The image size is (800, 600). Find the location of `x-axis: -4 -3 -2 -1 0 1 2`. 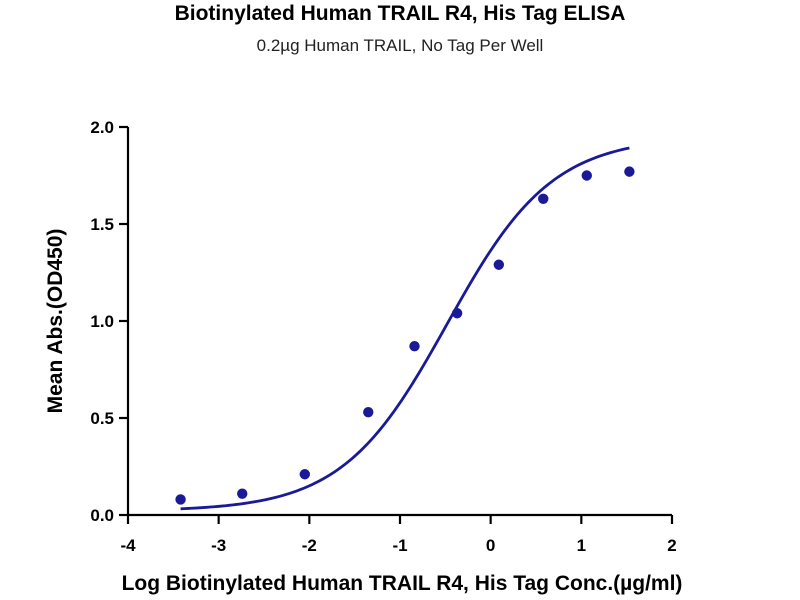

x-axis: -4 -3 -2 -1 0 1 2 is located at coordinates (398, 534).